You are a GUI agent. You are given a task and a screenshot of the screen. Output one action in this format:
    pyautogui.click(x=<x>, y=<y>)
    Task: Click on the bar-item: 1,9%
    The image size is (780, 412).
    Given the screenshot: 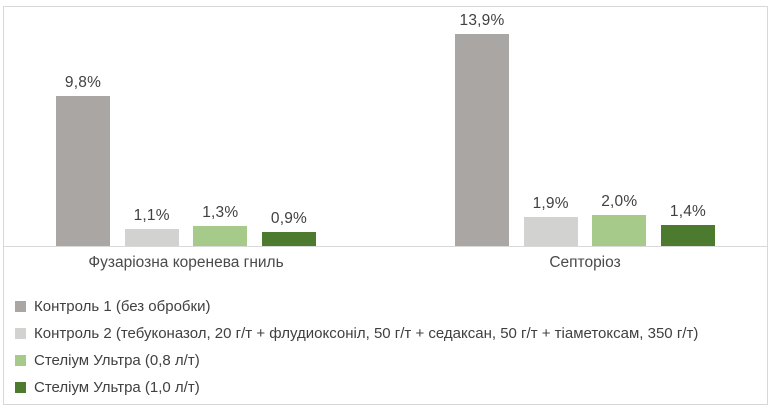 What is the action you would take?
    pyautogui.click(x=550, y=220)
    